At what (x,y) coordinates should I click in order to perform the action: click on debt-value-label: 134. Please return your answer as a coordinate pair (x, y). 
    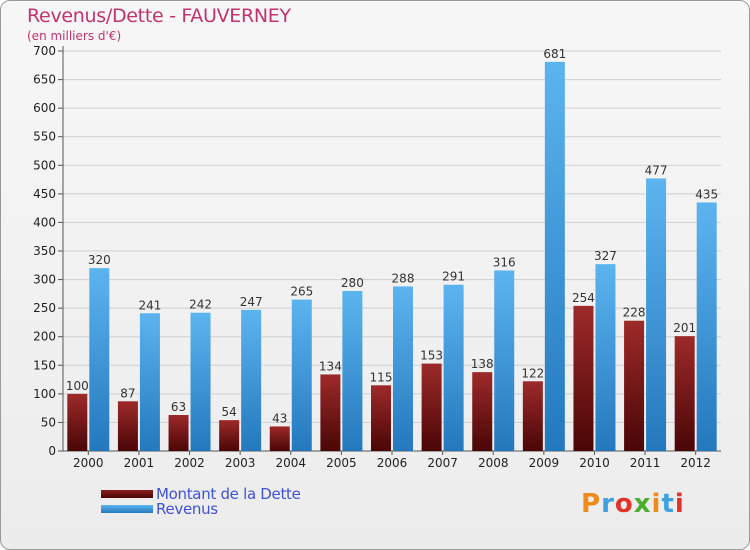
    Looking at the image, I should click on (330, 366).